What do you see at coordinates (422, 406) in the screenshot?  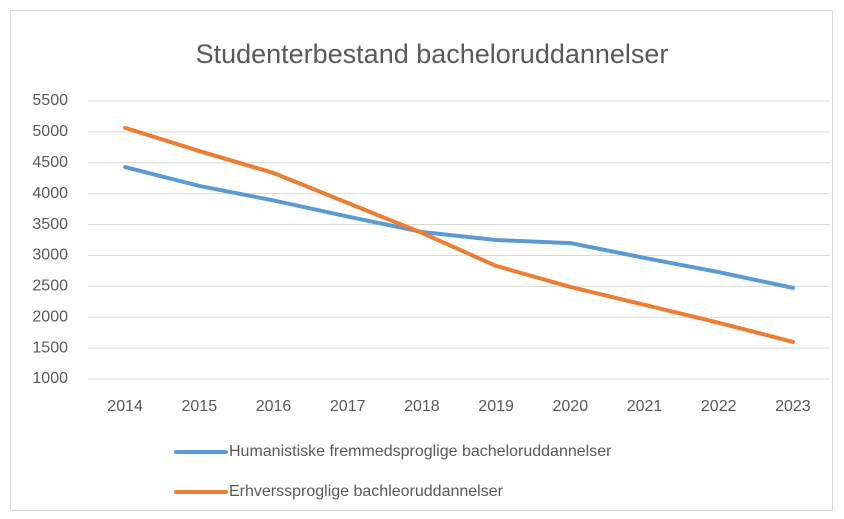 I see `x-tick-label: 2018` at bounding box center [422, 406].